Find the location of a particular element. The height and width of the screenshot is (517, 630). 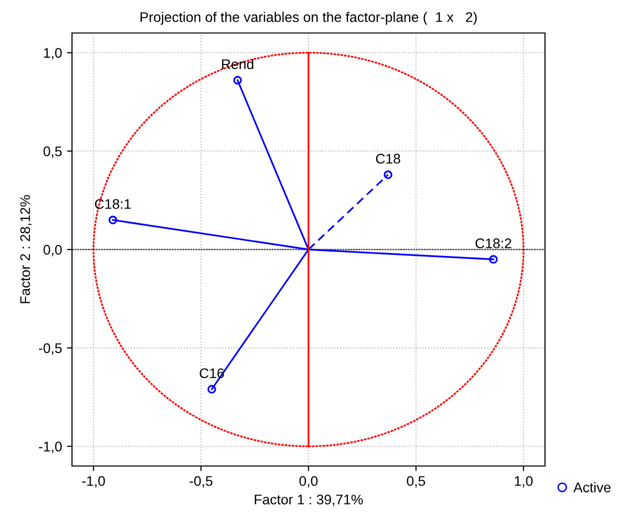

y-tick-label: -1,0 is located at coordinates (50, 448).